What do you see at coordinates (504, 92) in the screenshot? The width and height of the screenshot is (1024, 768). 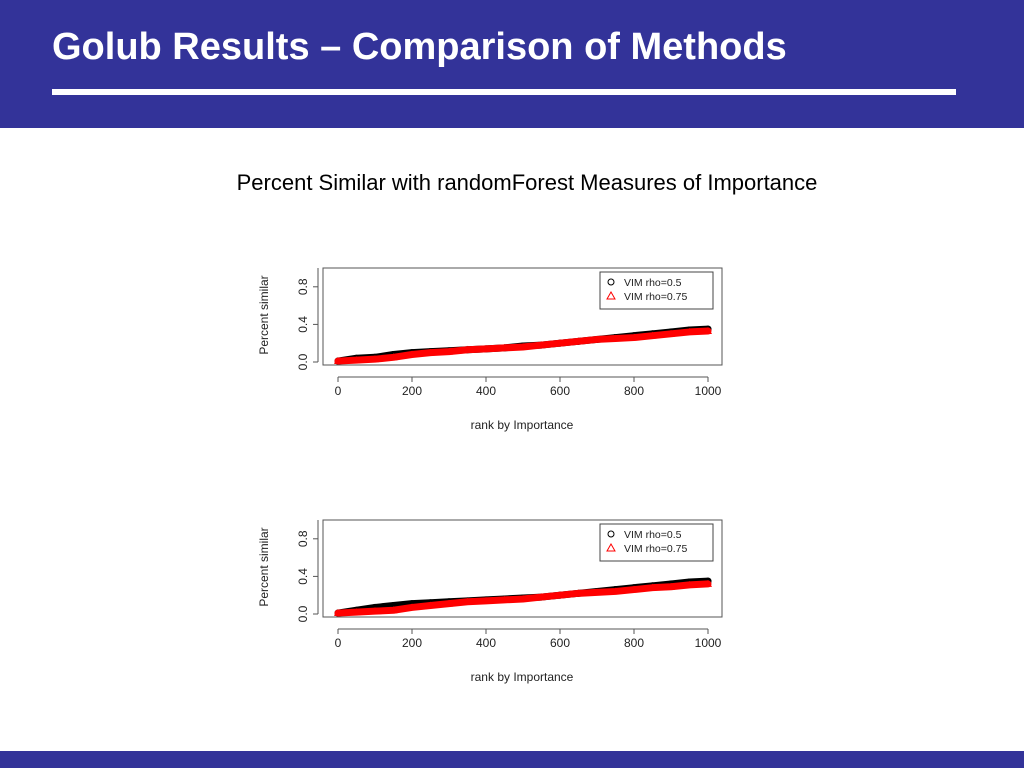 I see `title-underline` at bounding box center [504, 92].